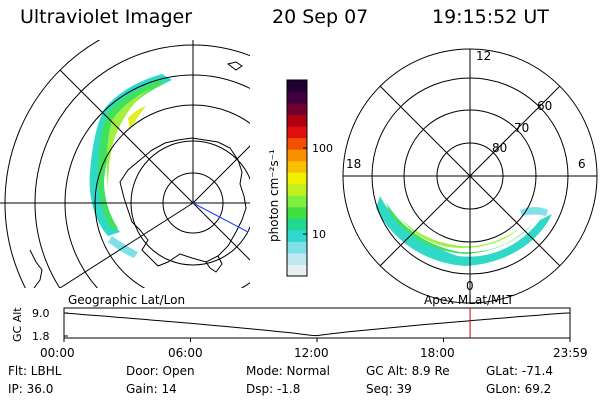 The height and width of the screenshot is (400, 600). Describe the element at coordinates (41, 313) in the screenshot. I see `ytick-9: 9.0` at that location.